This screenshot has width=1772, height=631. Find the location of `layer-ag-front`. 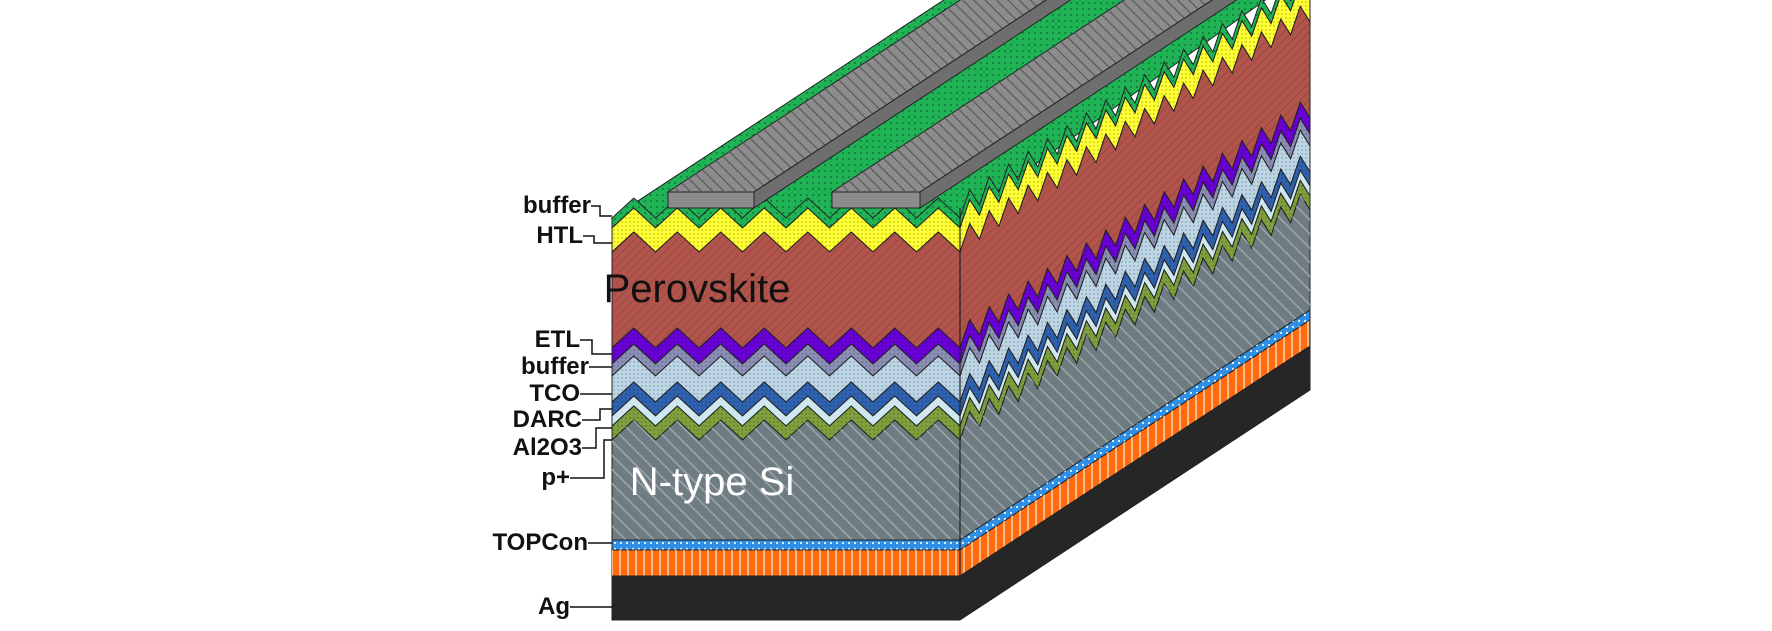

layer-ag-front is located at coordinates (786, 598).